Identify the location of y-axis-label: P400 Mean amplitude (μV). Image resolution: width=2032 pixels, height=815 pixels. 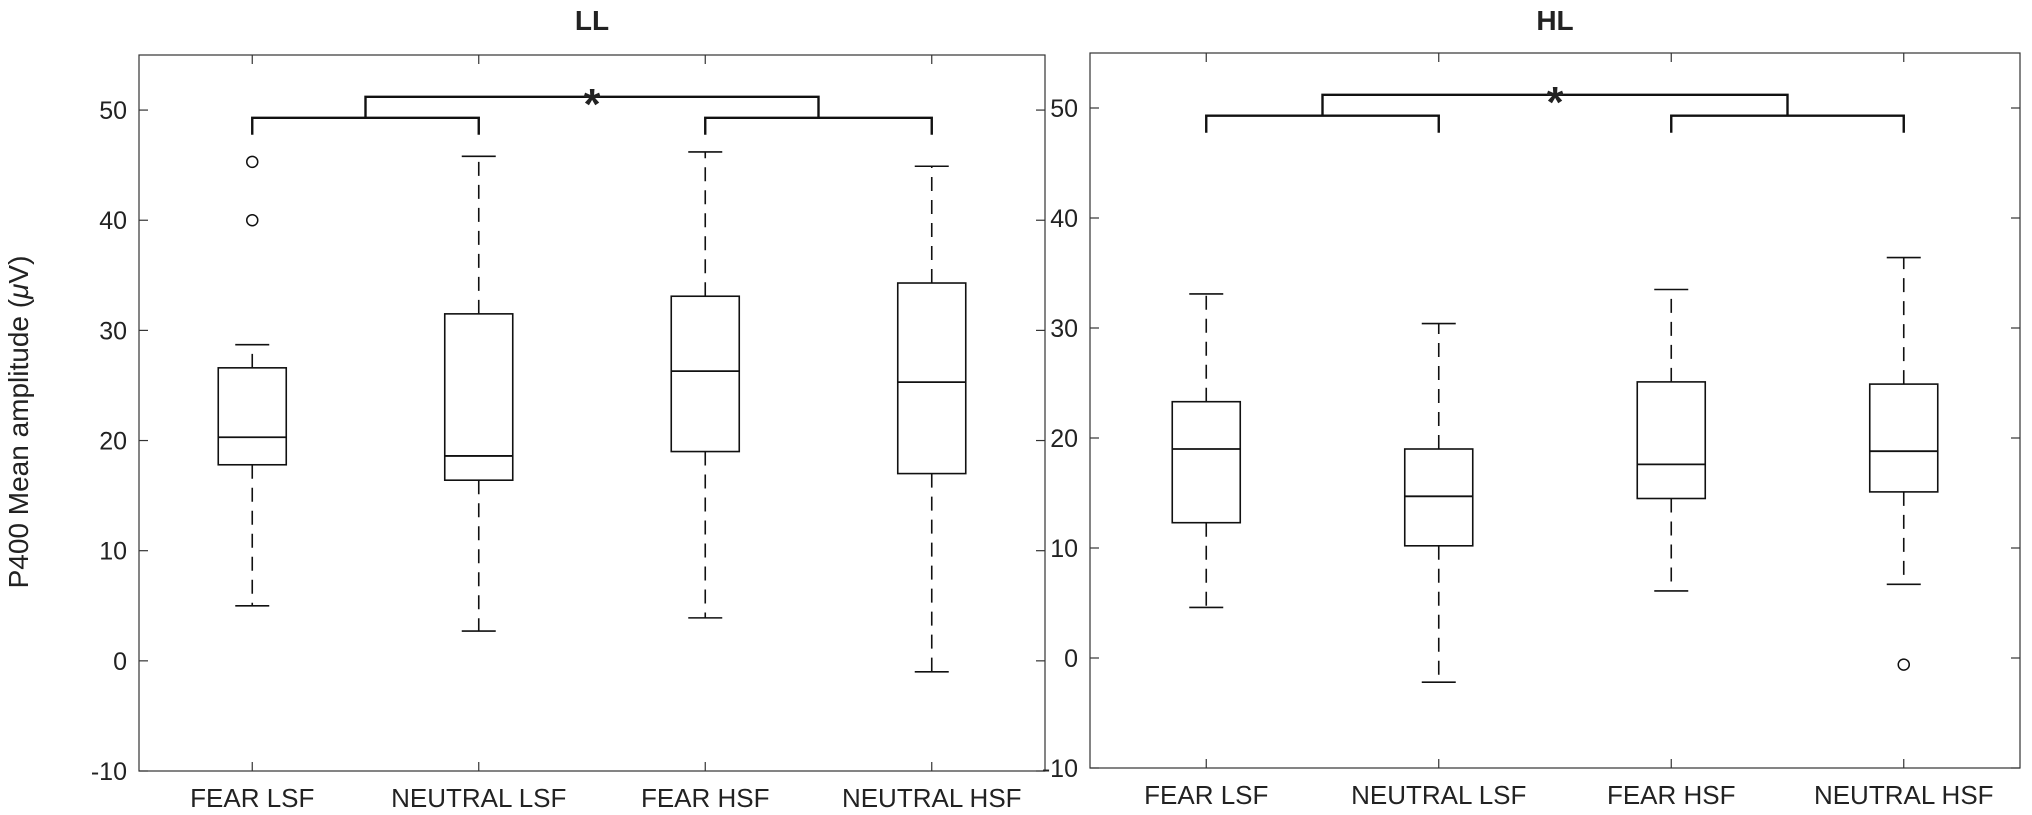
(18, 422).